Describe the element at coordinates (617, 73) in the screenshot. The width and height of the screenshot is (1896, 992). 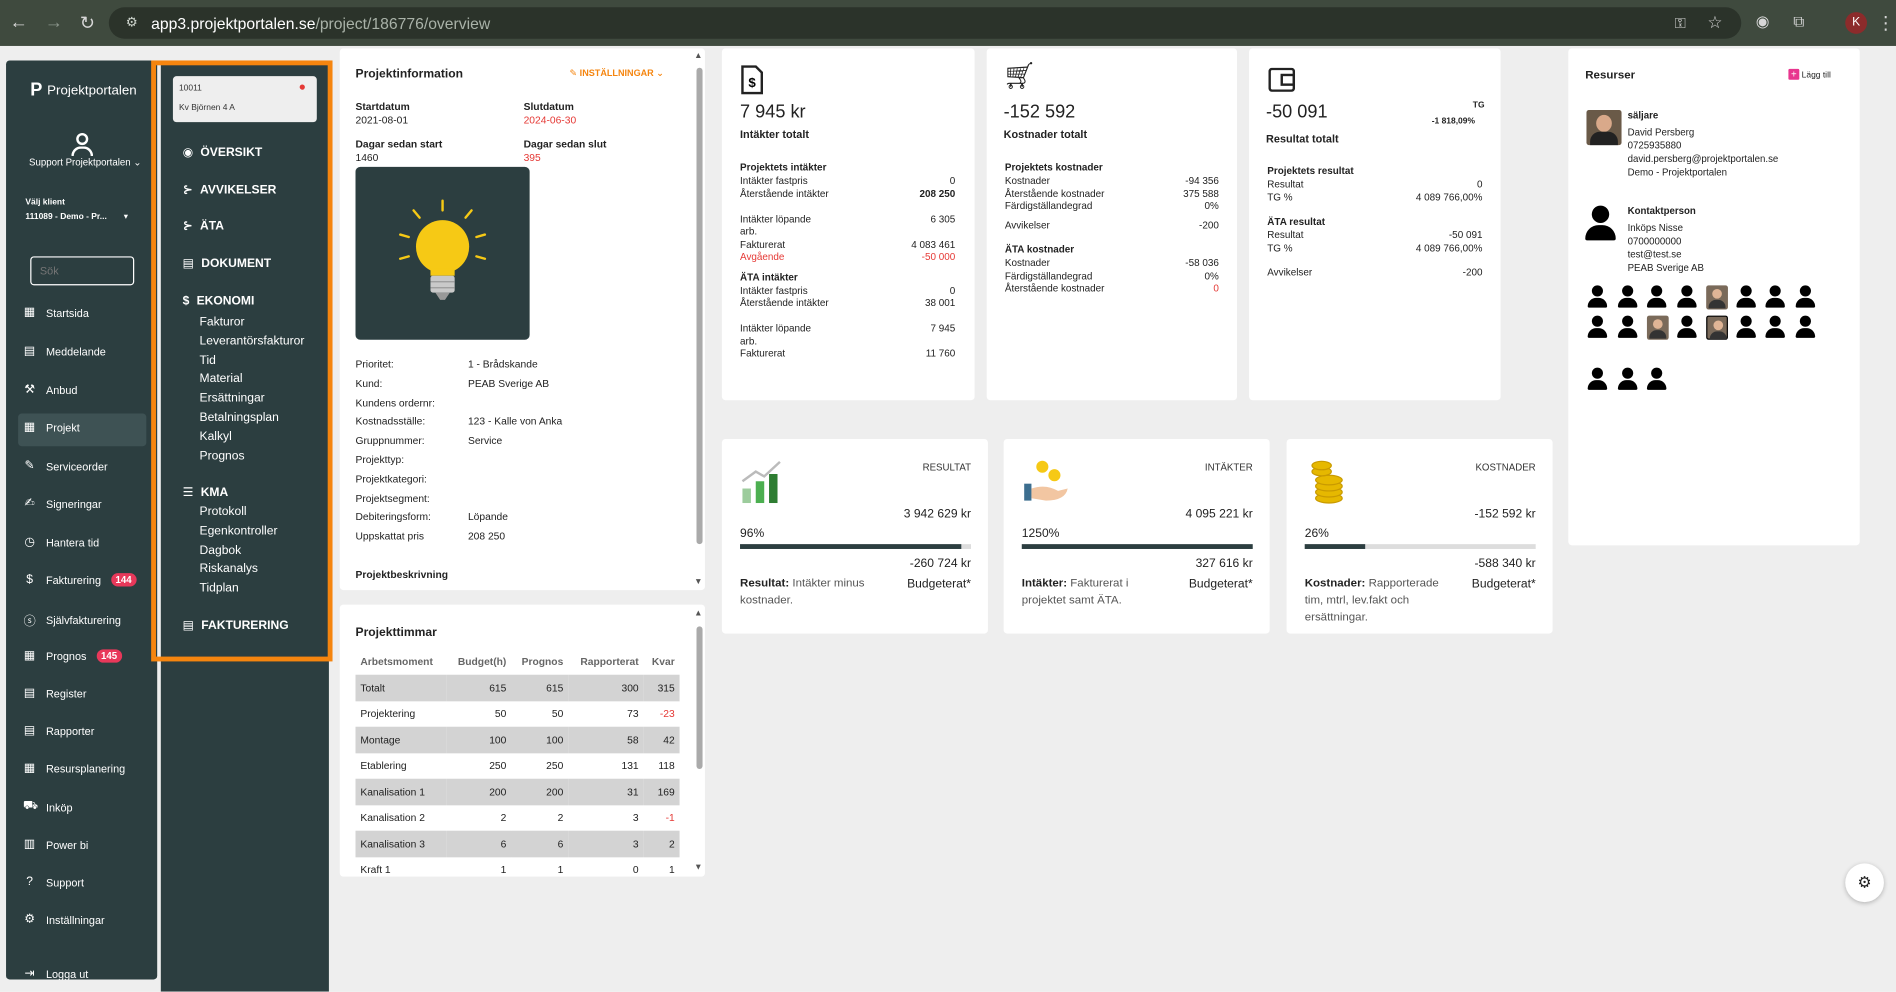
I see `settings-button: ✎ INSTÄLLNINGAR ⌄` at that location.